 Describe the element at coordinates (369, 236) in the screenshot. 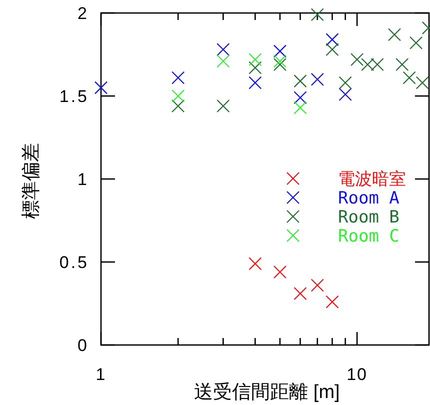

I see `legend-label: Room C` at that location.